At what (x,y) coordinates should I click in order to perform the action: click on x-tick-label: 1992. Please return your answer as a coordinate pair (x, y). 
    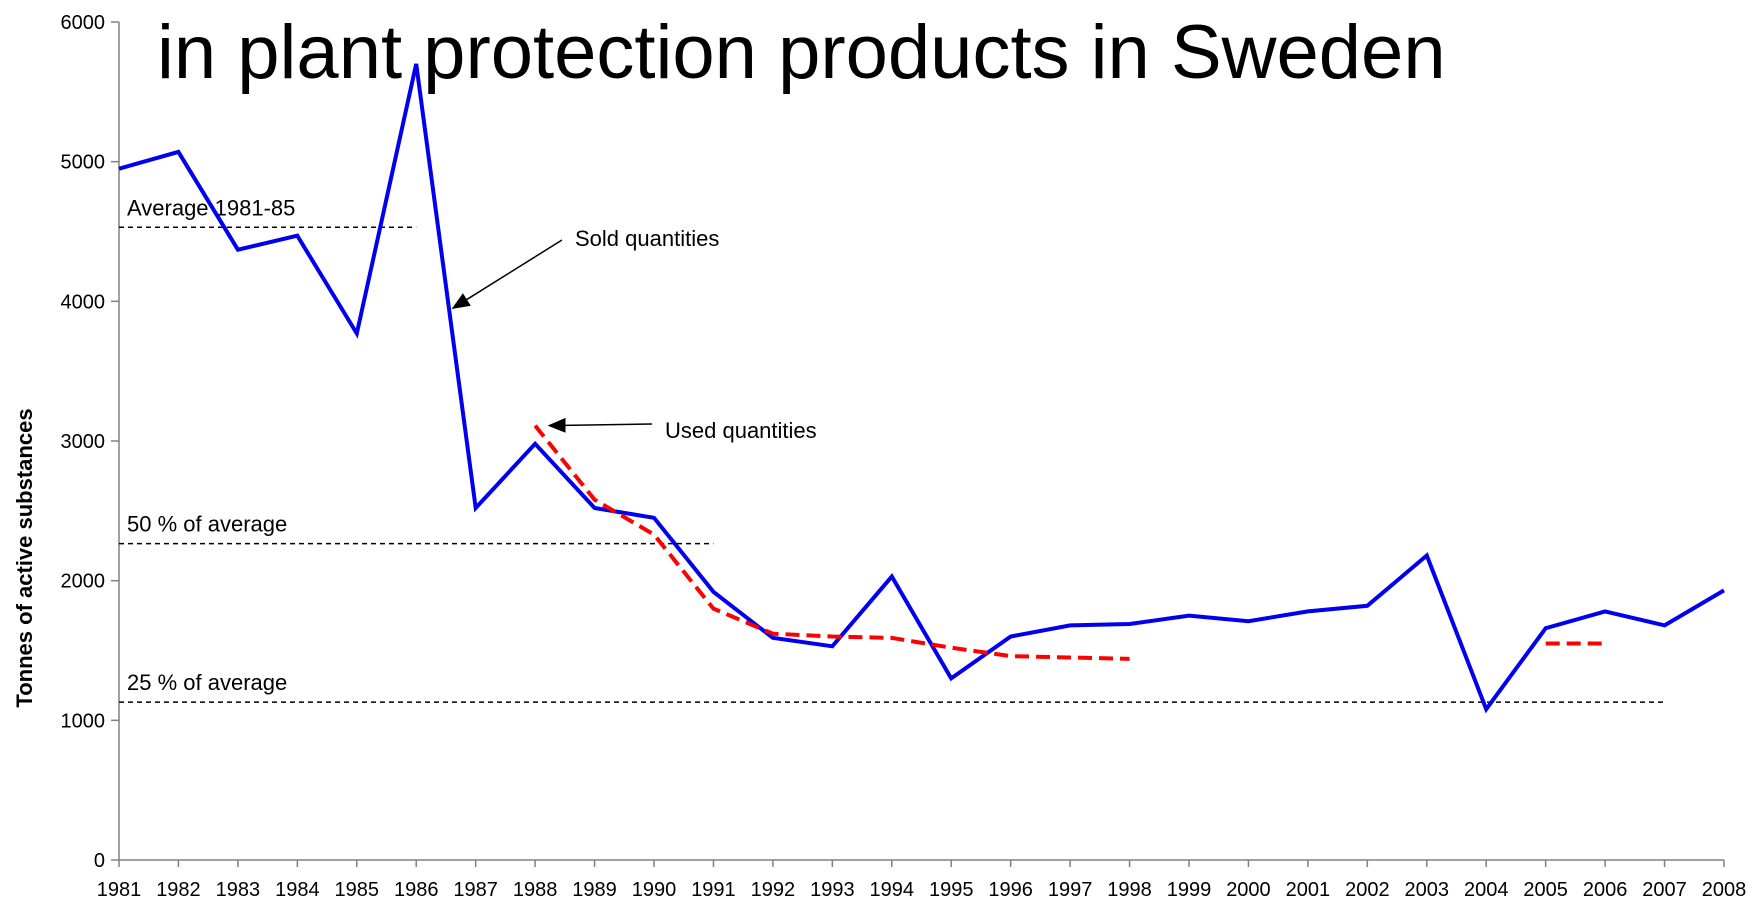
    Looking at the image, I should click on (773, 890).